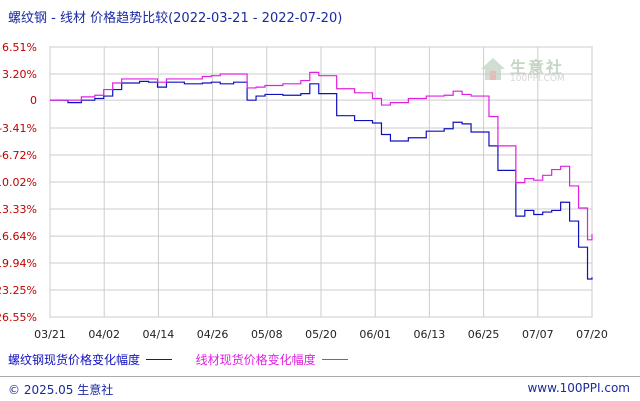  What do you see at coordinates (88, 18) in the screenshot?
I see `chart-title-main: 螺纹钢 - 线材 价格趋势比较` at bounding box center [88, 18].